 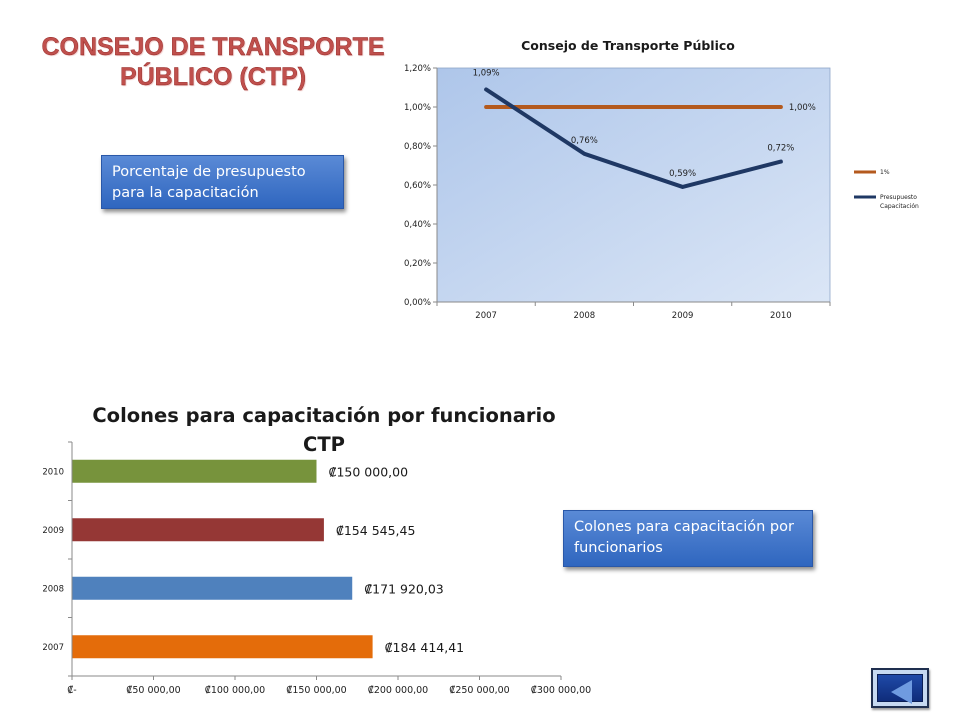 What do you see at coordinates (899, 206) in the screenshot?
I see `legend-label-2b: Capacitación` at bounding box center [899, 206].